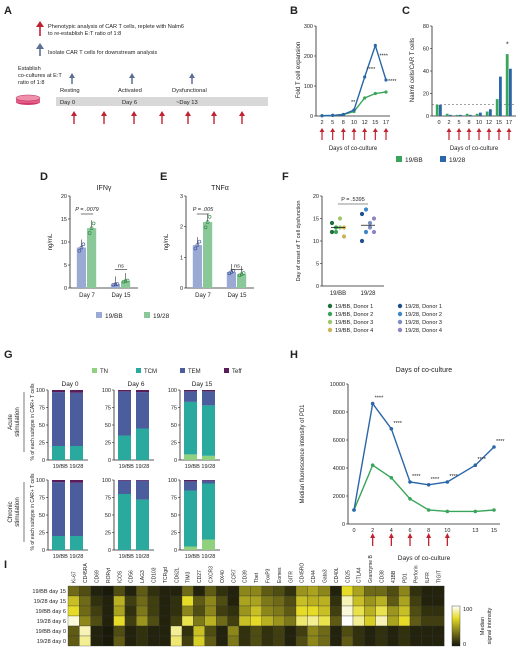  I want to click on x-tick-label: 15, so click(494, 531).